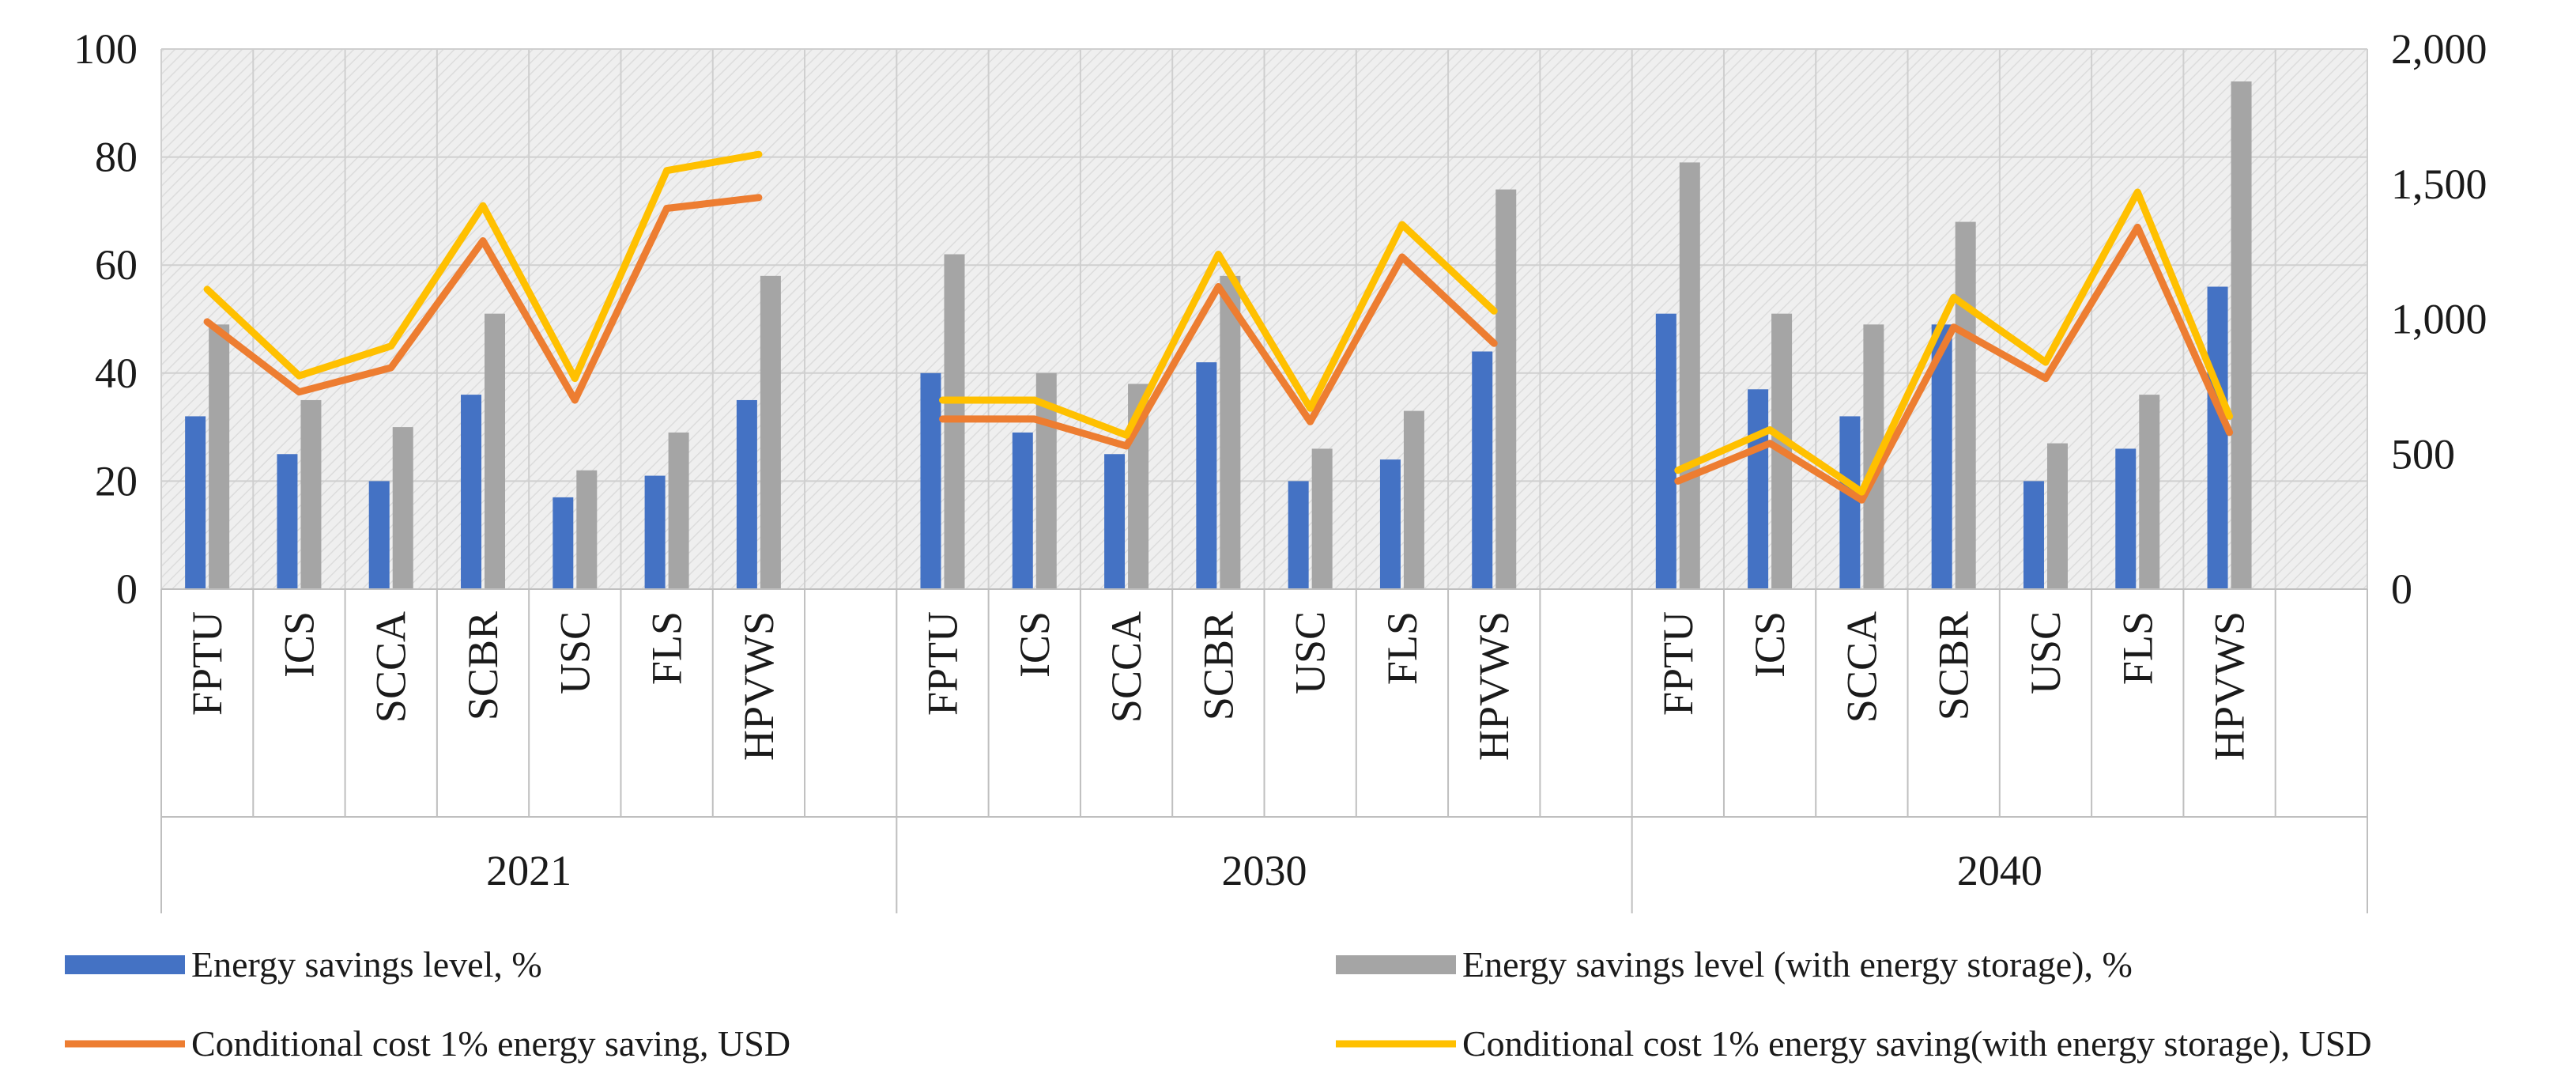  I want to click on line-2-2040, so click(1954, 342).